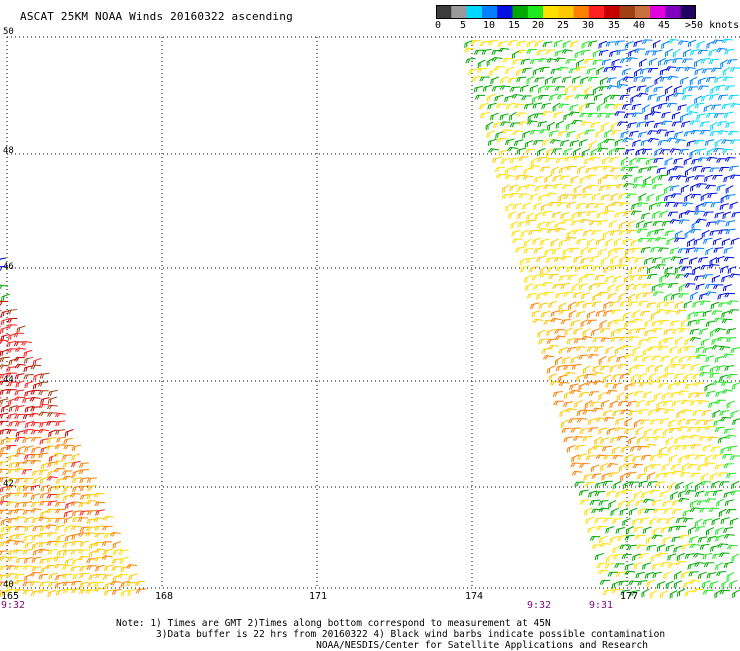  What do you see at coordinates (13, 605) in the screenshot?
I see `time-label-left: 9:32` at bounding box center [13, 605].